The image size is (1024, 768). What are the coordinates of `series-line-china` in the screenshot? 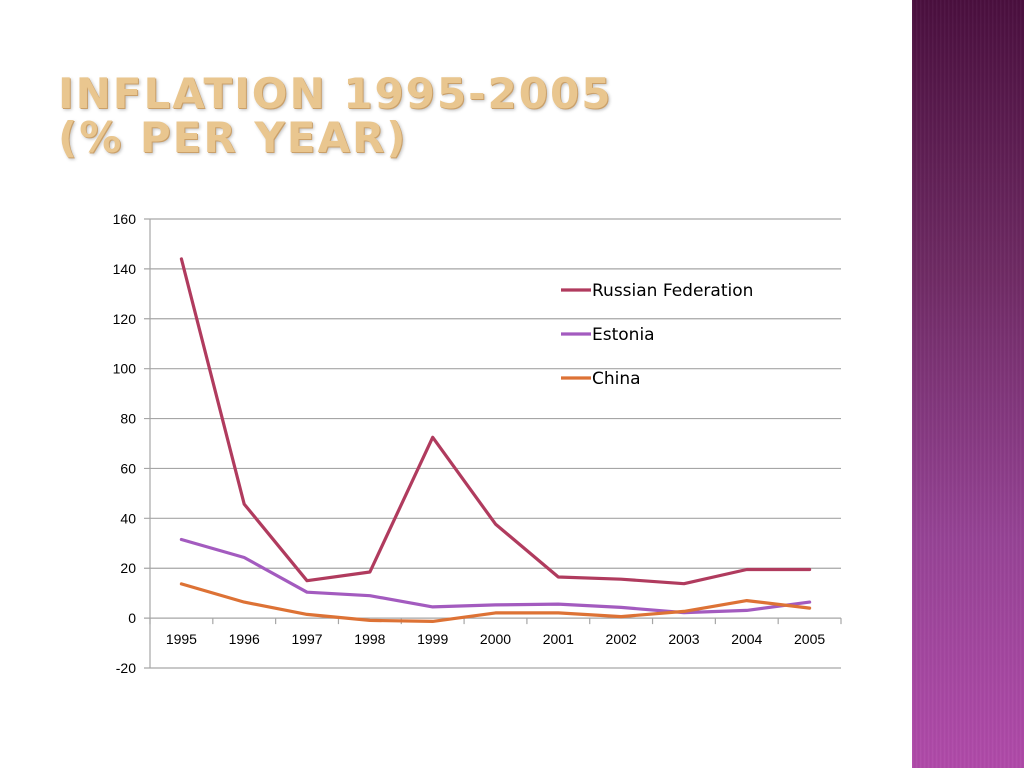 It's located at (495, 603).